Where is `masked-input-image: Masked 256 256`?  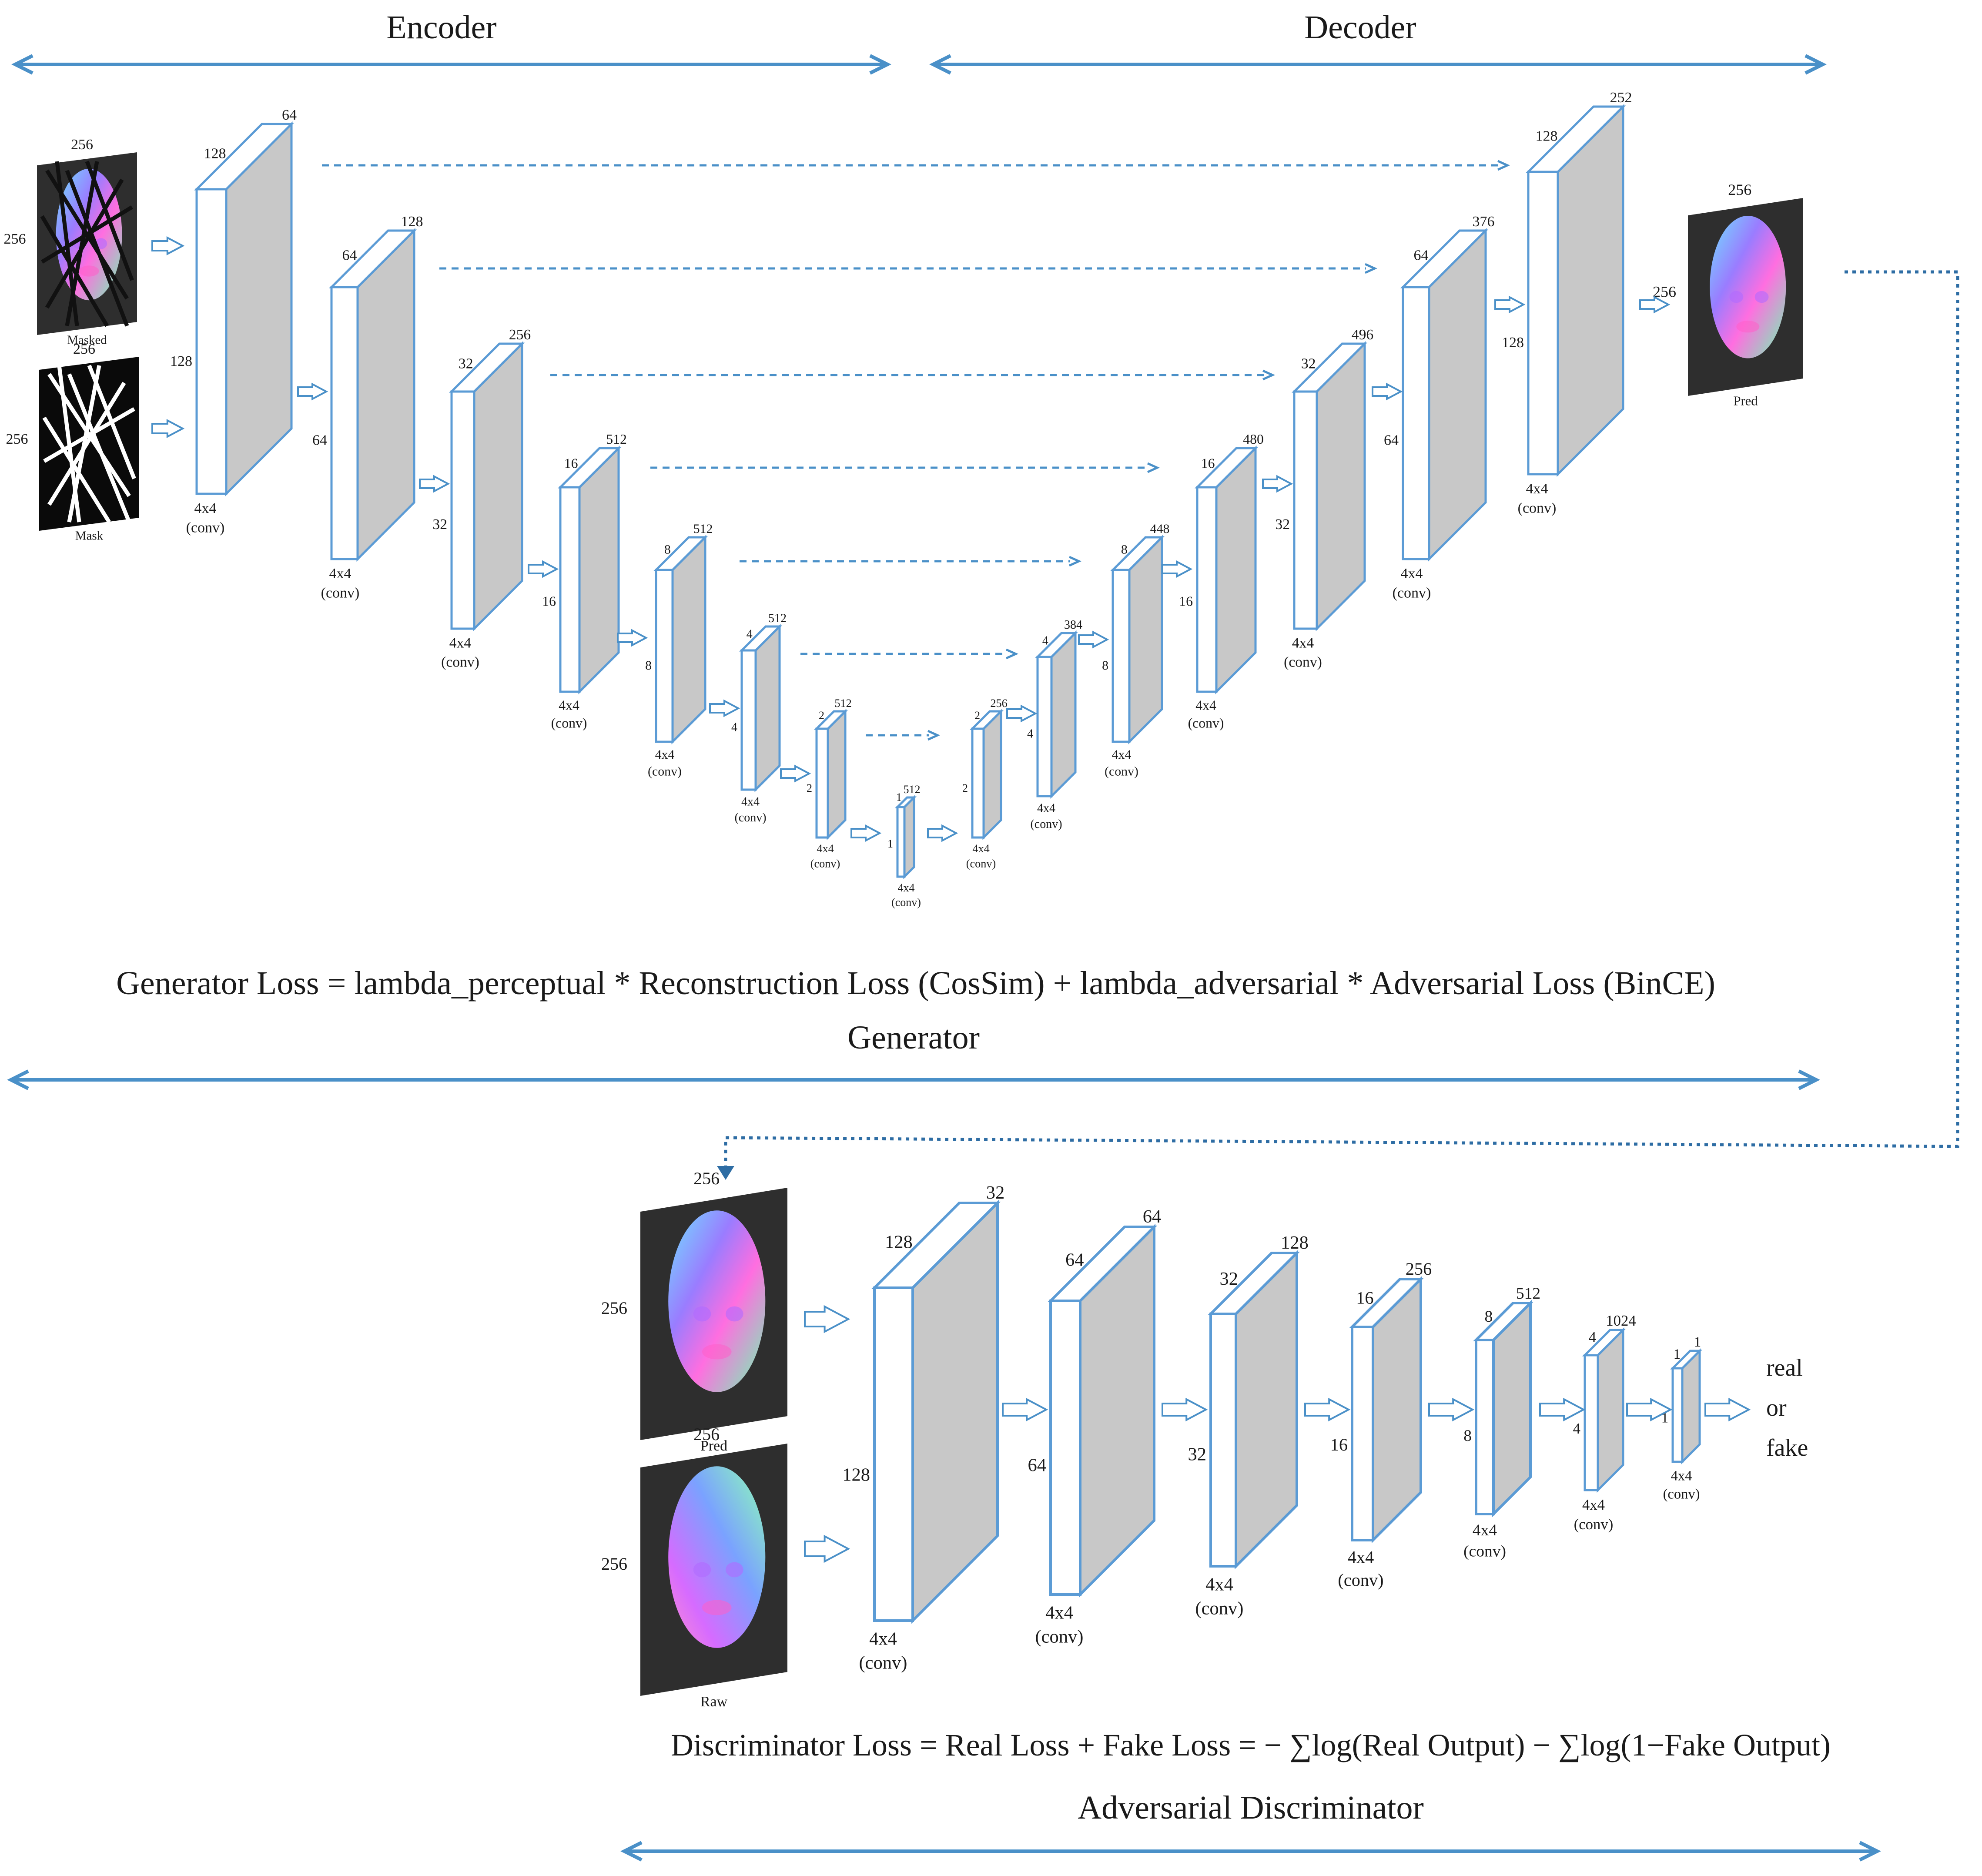
masked-input-image: Masked 256 256 is located at coordinates (70, 242).